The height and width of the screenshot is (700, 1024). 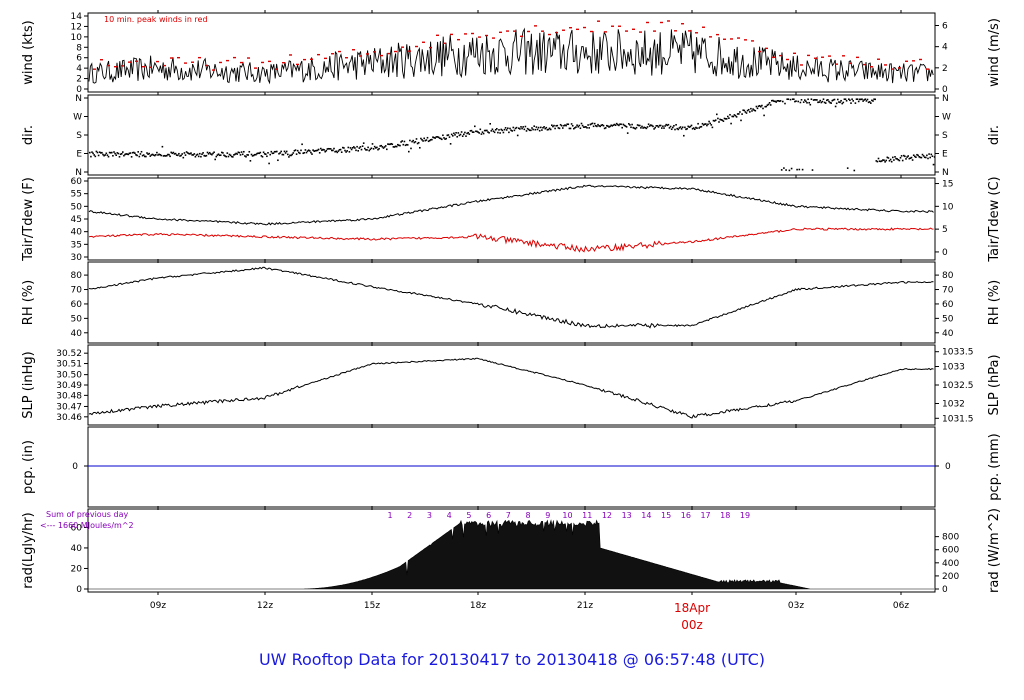 I want to click on y-tick-label-right: 70, so click(x=948, y=291).